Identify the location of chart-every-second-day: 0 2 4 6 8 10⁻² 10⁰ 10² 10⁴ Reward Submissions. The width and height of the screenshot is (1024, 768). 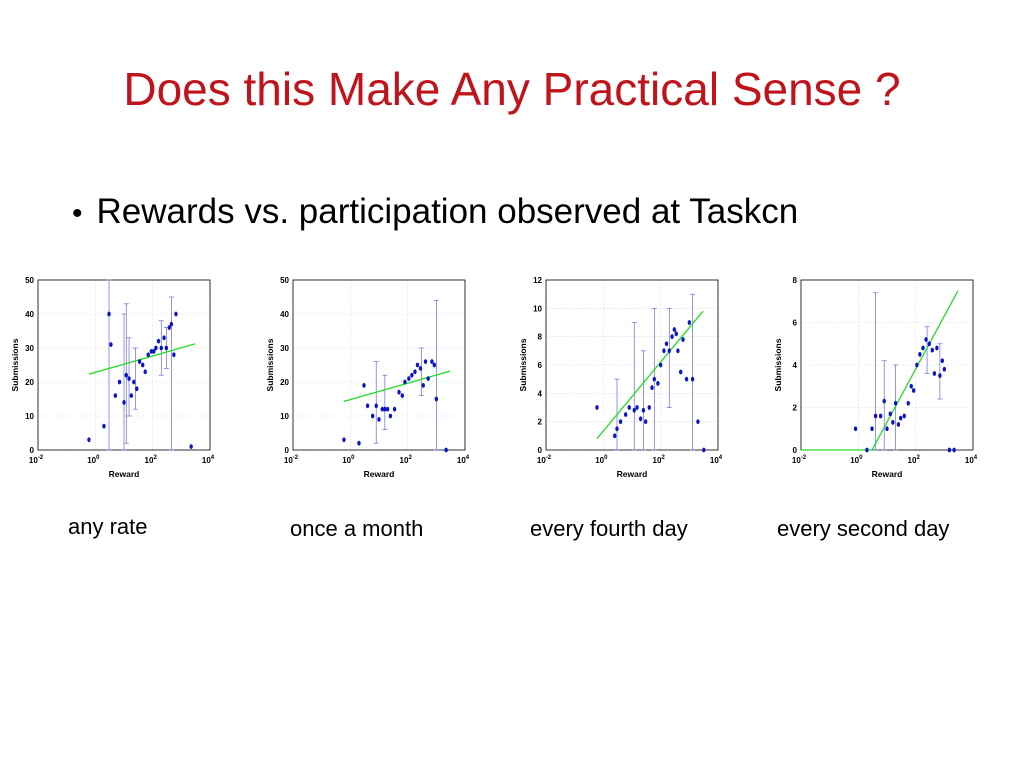
(875, 377).